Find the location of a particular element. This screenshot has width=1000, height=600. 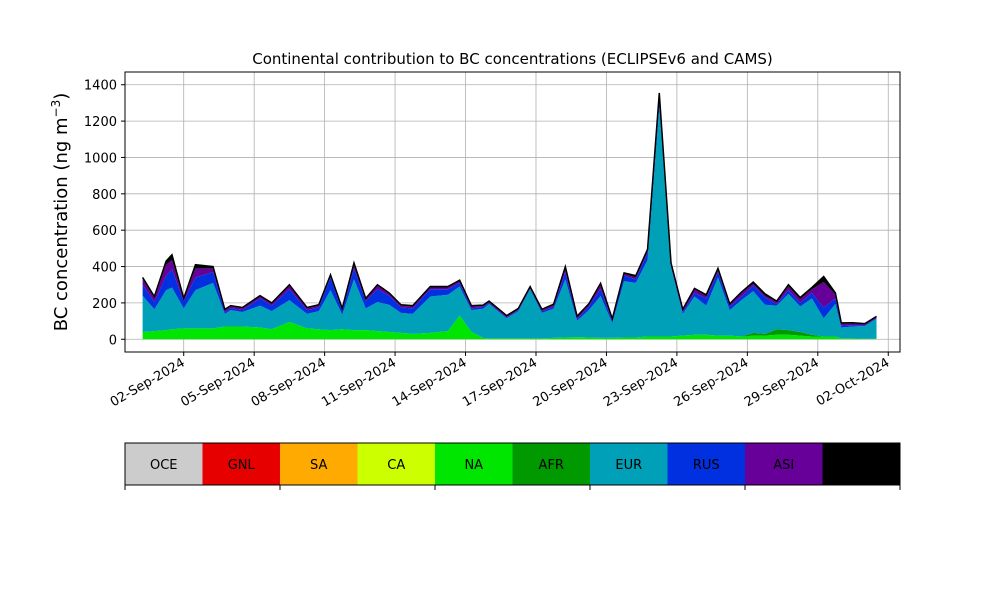

y-axis-label-text: BC concentration (ng m is located at coordinates (61, 224).